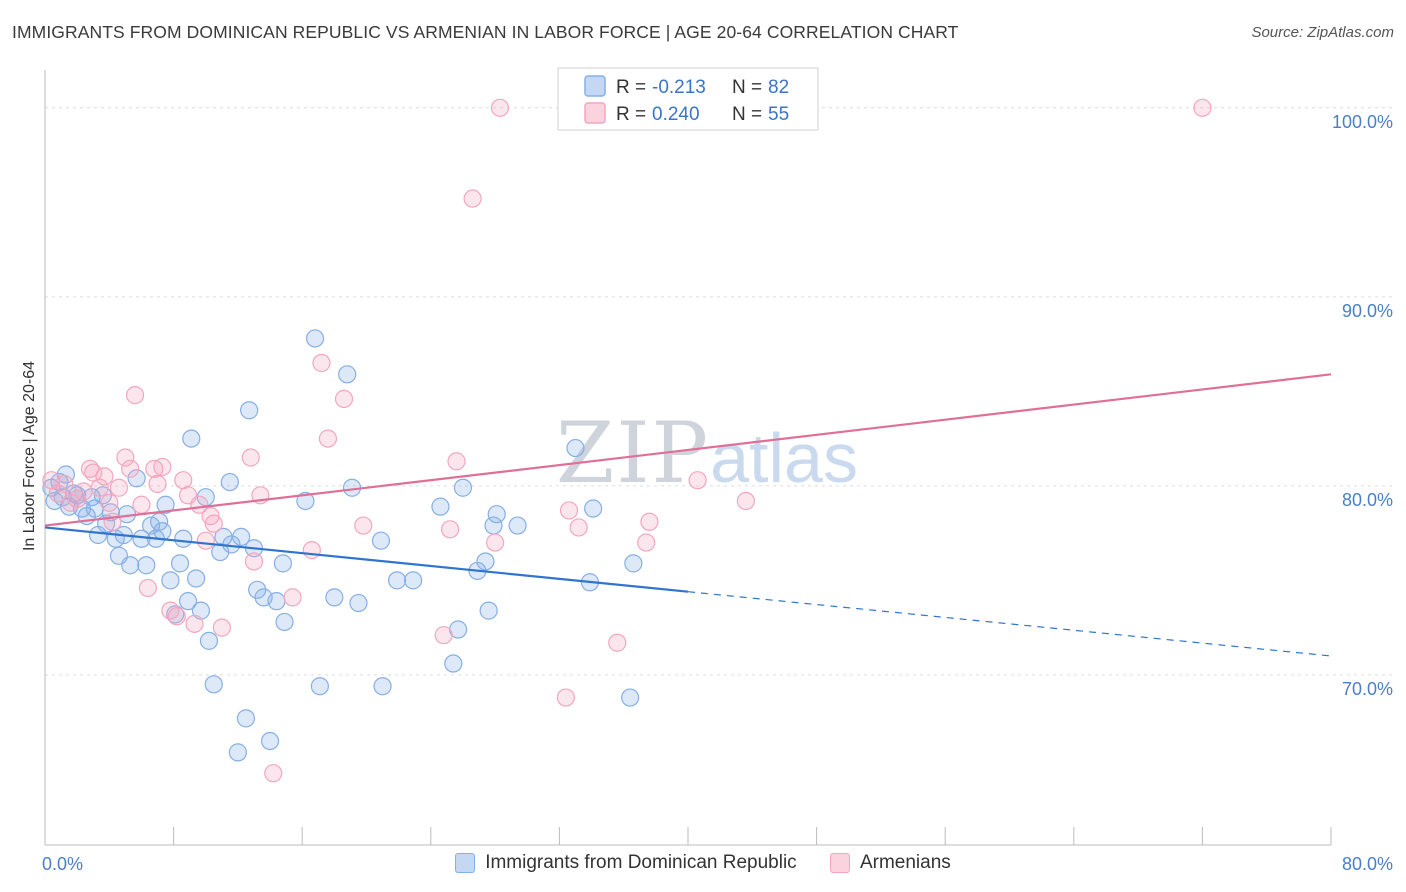 The image size is (1406, 892). I want to click on stats-n-value-armenian: 55, so click(778, 114).